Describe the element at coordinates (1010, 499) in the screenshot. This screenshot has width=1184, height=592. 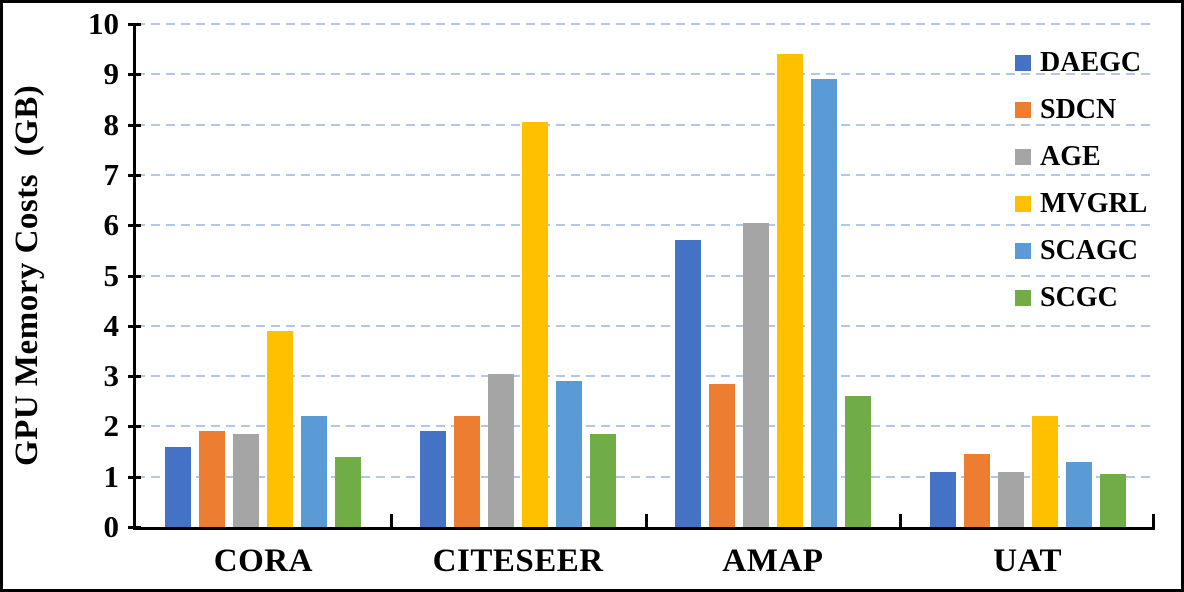
I see `bar-age-uat` at that location.